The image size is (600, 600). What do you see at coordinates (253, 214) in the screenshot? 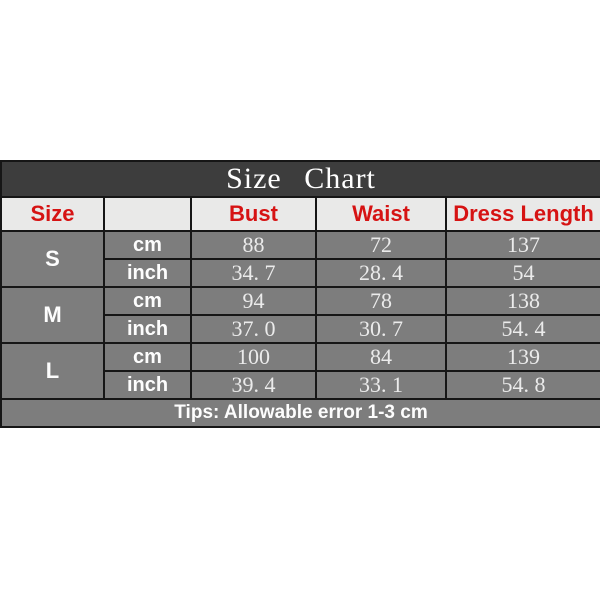
I see `header-bust: Bust` at bounding box center [253, 214].